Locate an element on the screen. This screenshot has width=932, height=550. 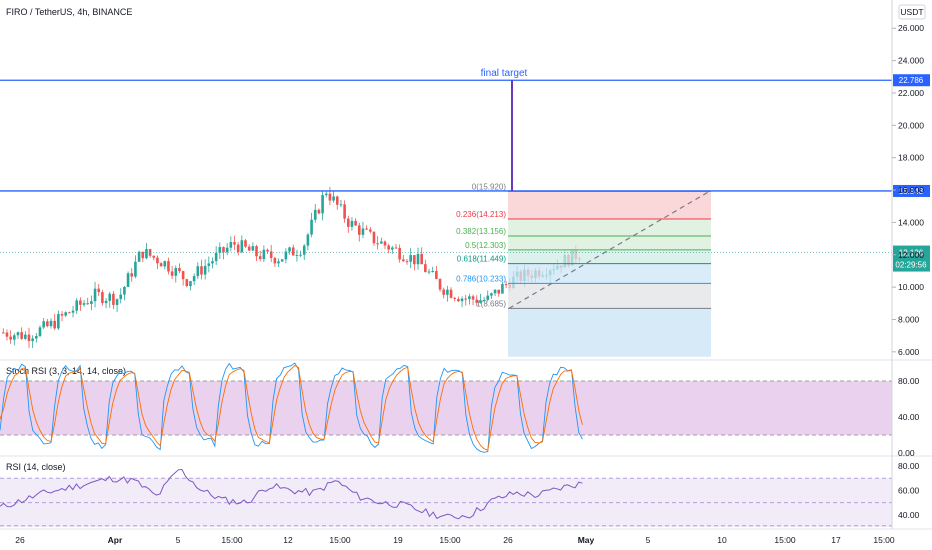
time-tick-label: Apr is located at coordinates (115, 540).